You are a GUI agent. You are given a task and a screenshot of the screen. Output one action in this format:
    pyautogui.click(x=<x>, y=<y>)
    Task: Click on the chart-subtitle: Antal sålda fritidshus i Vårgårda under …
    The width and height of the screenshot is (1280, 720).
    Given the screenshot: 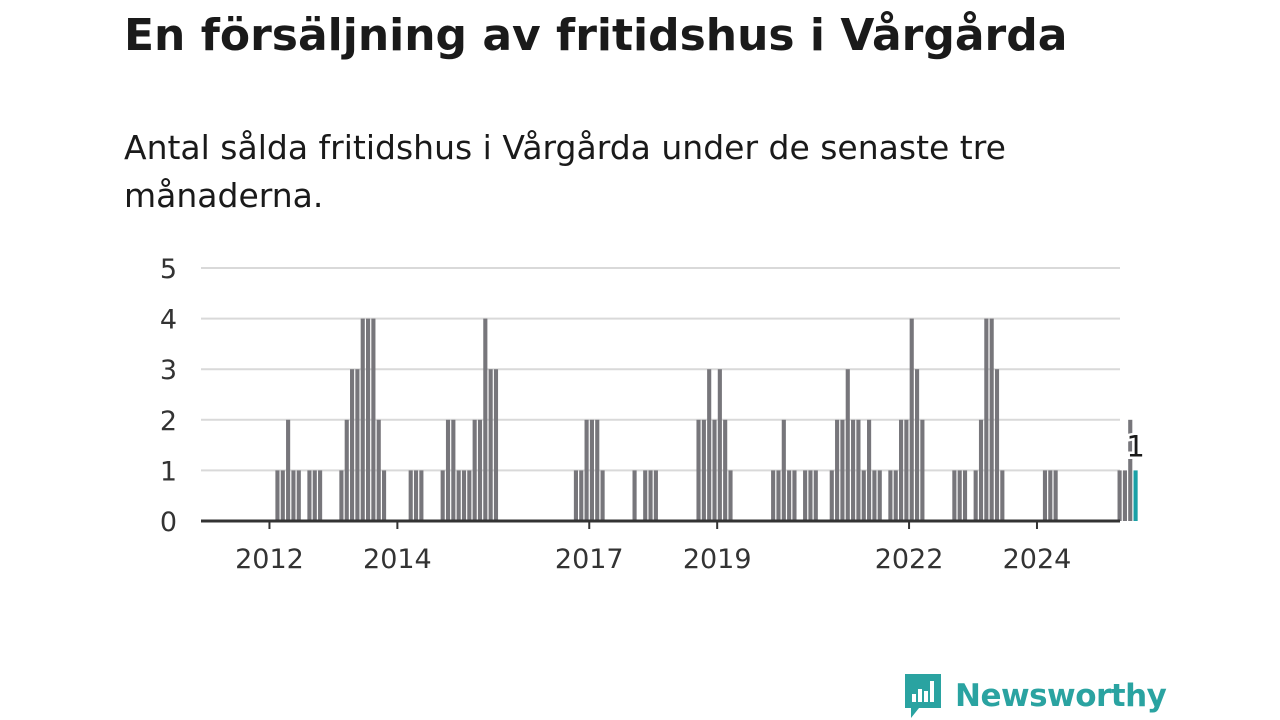 What is the action you would take?
    pyautogui.click(x=565, y=171)
    